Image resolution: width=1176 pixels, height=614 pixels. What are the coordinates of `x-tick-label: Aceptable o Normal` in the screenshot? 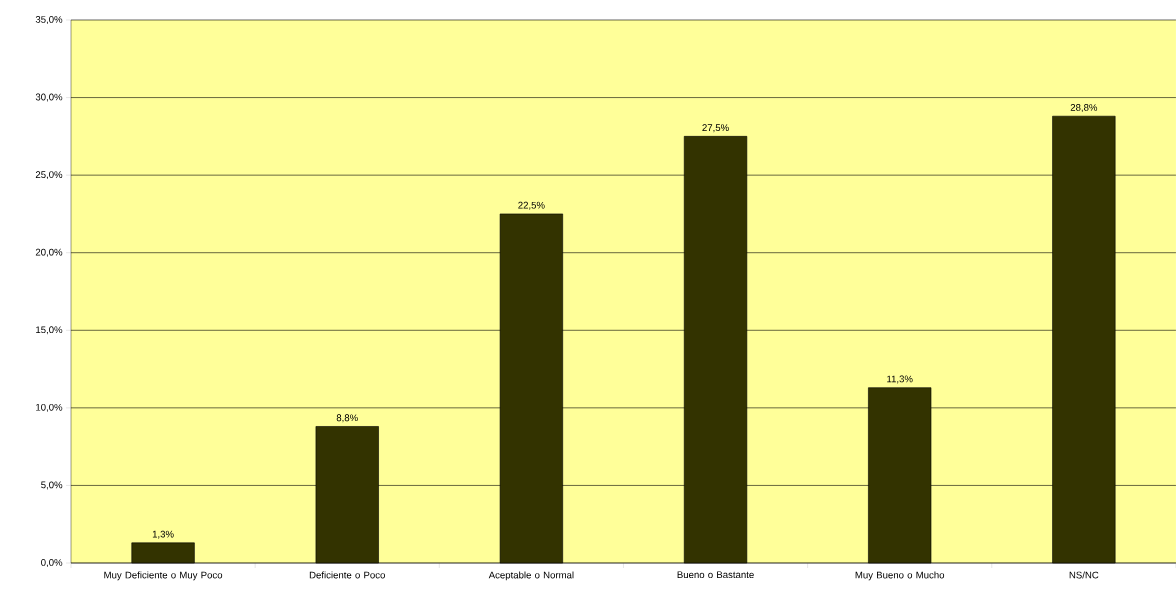 It's located at (531, 576).